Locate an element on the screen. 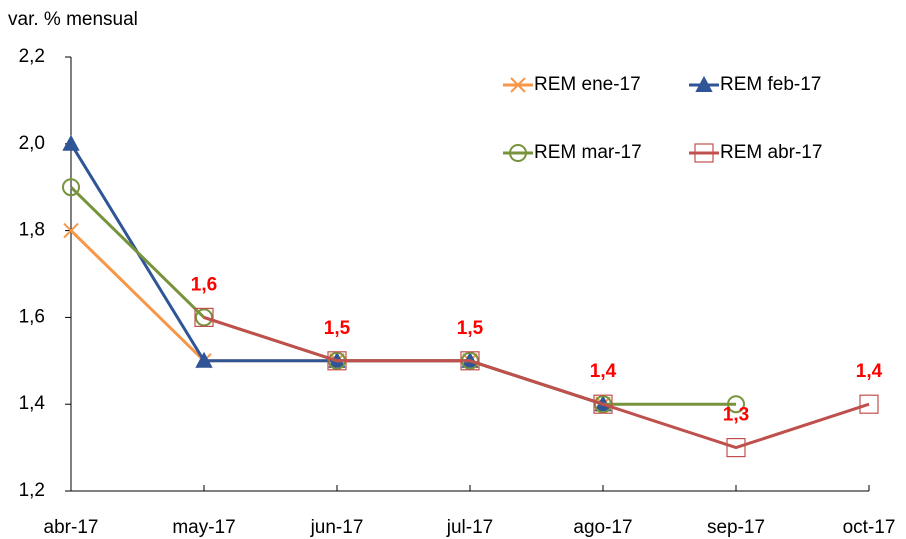 The height and width of the screenshot is (539, 906). y-tick-label: 1,2 is located at coordinates (32, 490).